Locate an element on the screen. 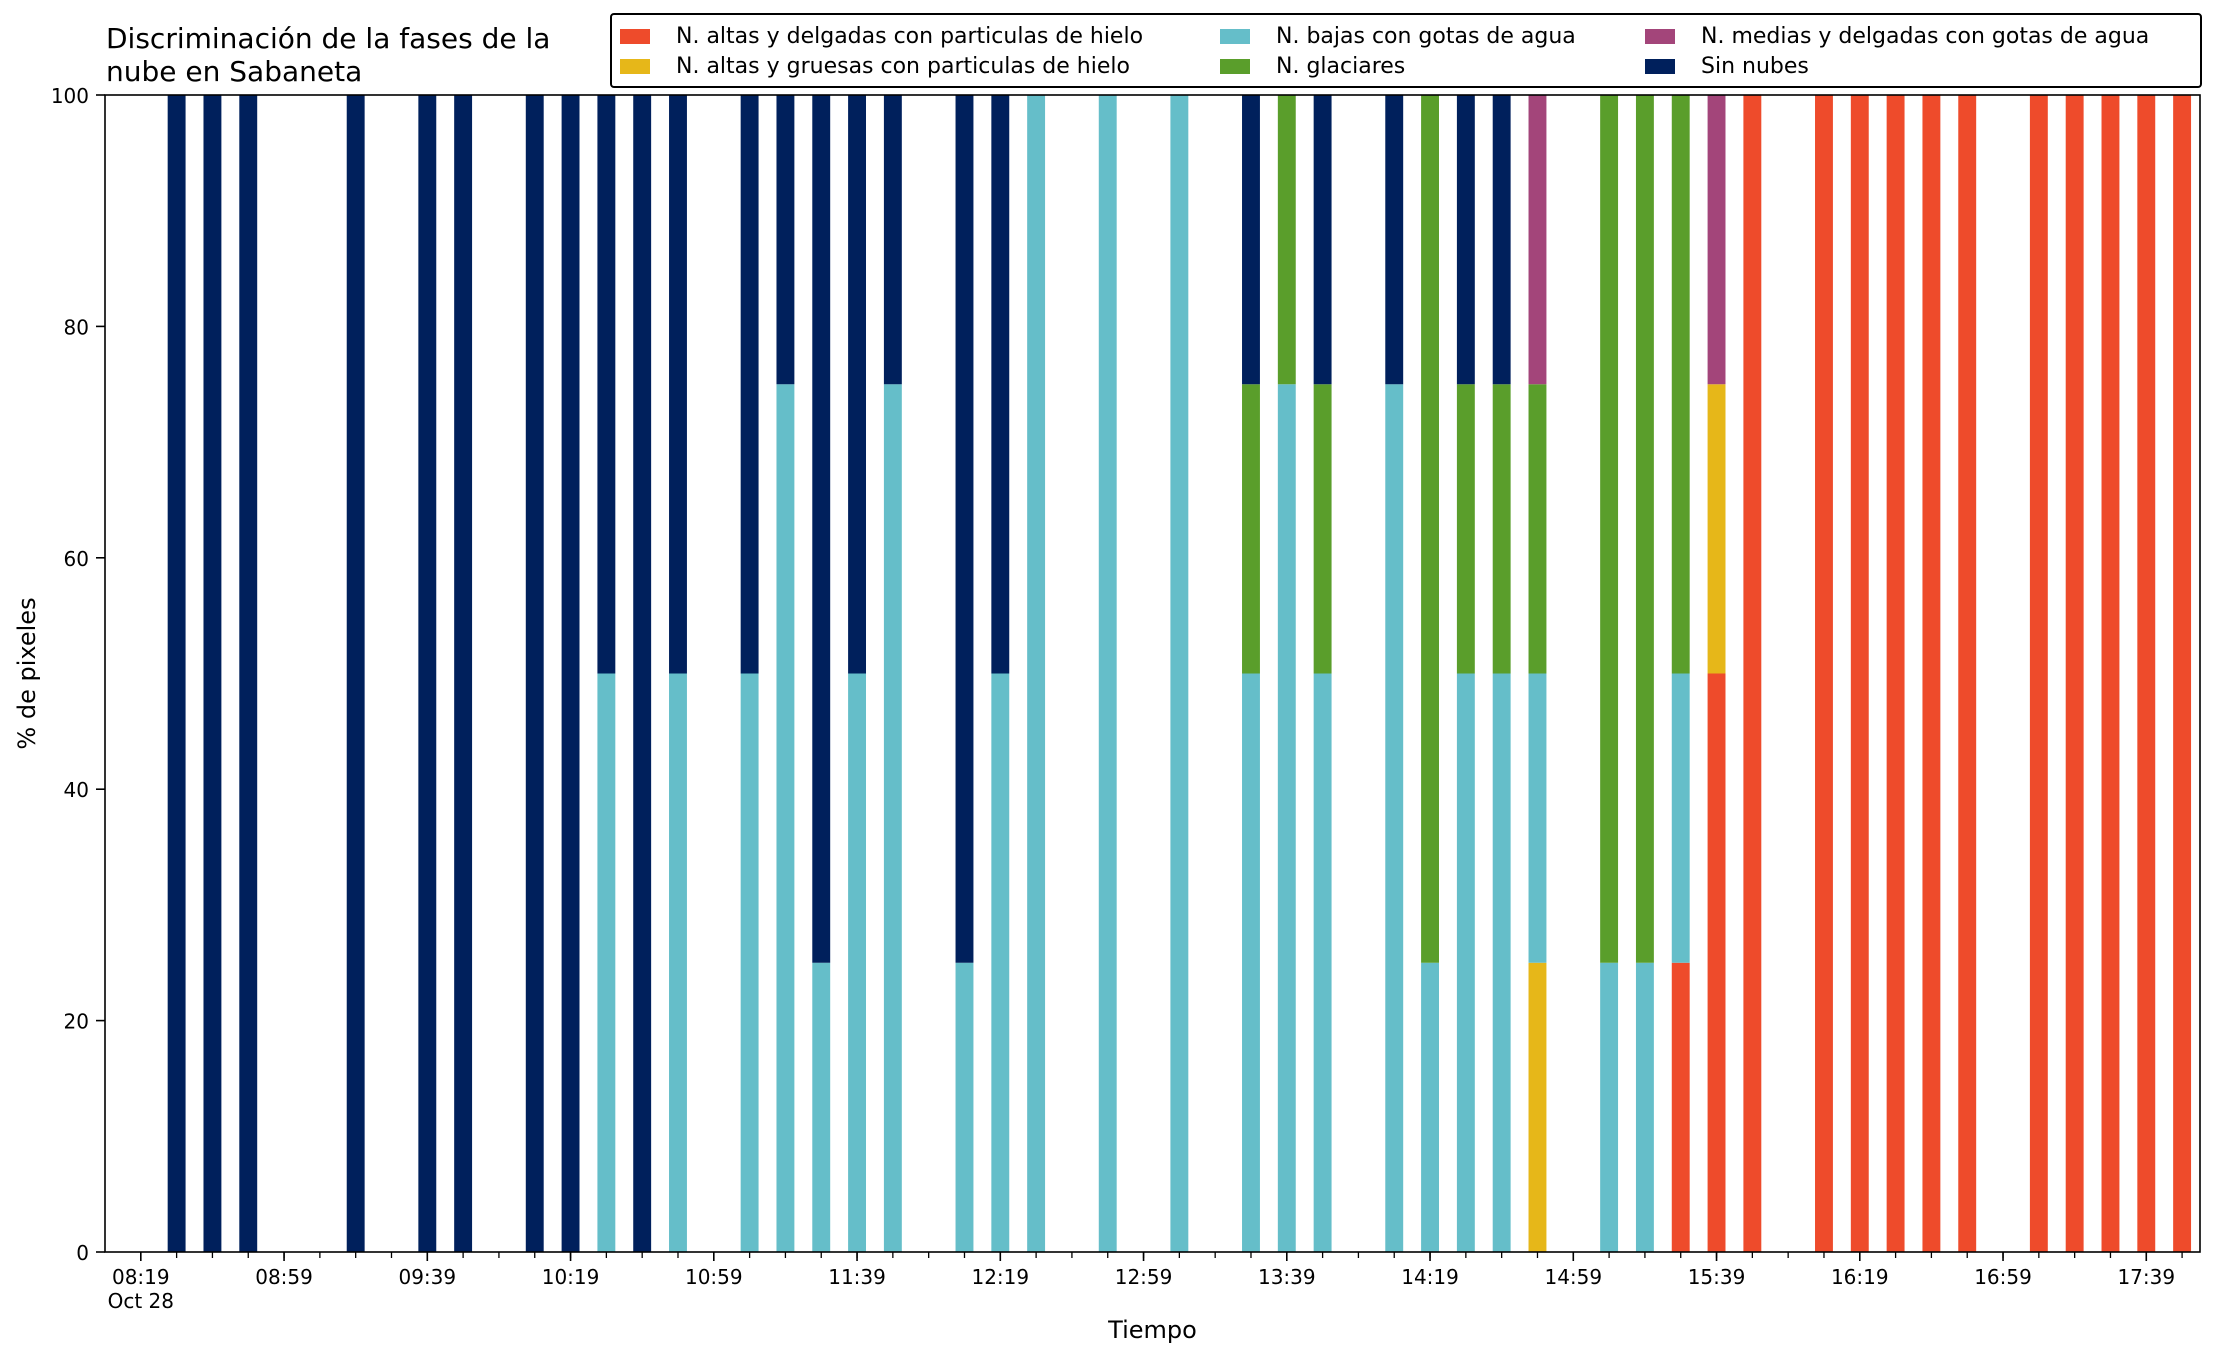 This screenshot has height=1355, width=2216. x-axis-label: Tiempo is located at coordinates (1152, 1330).